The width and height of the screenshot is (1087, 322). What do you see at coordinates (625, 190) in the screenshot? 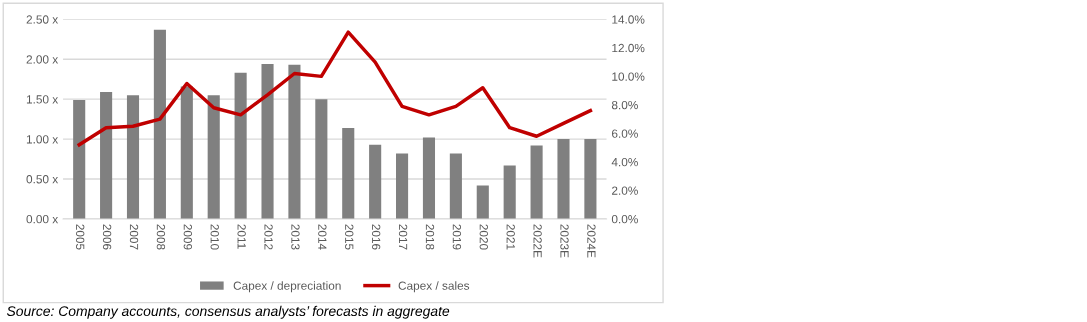
I see `y2-tick-label: 2.0%` at bounding box center [625, 190].